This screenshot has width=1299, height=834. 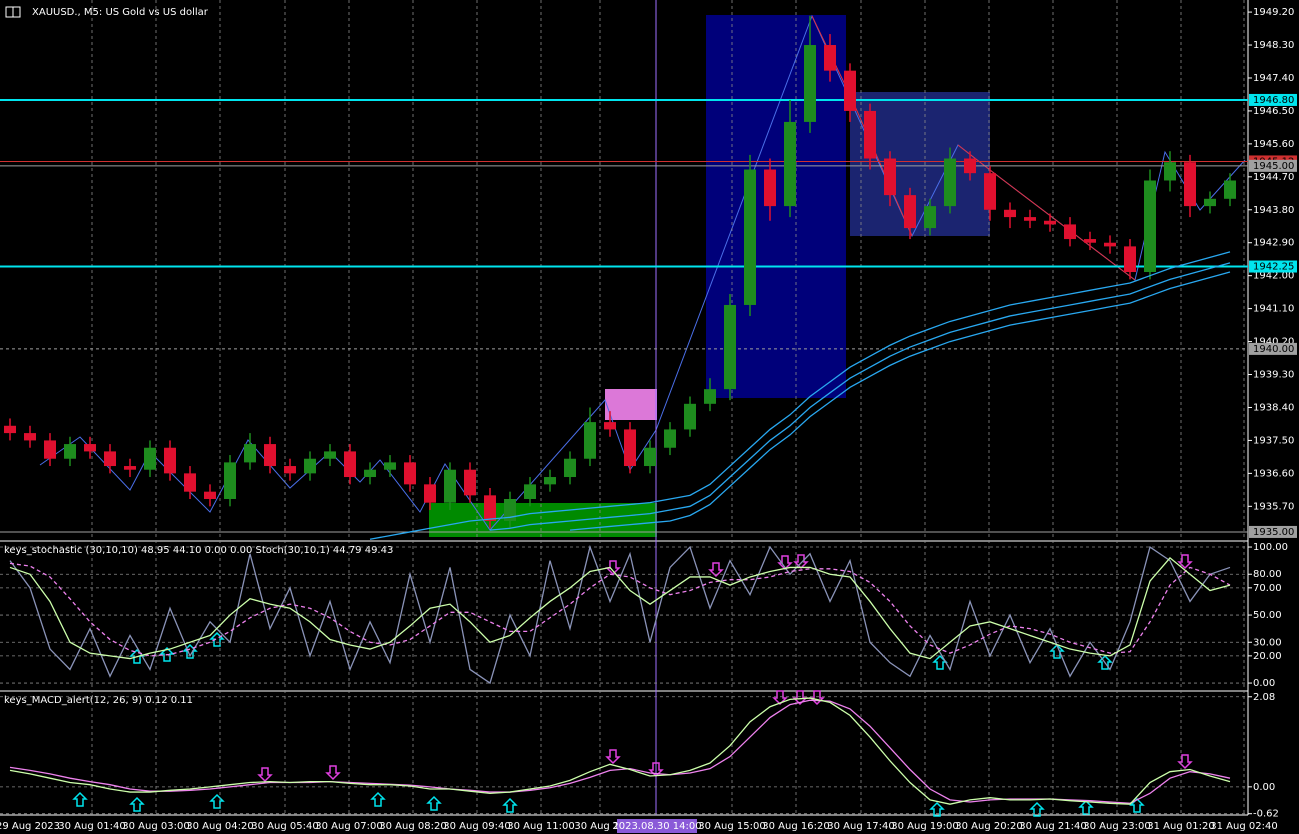 What do you see at coordinates (348, 826) in the screenshot?
I see `x-tick-label: 30 Aug 07:00` at bounding box center [348, 826].